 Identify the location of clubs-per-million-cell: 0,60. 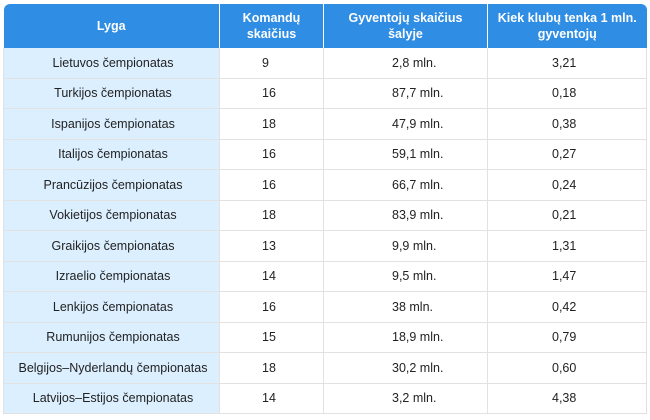
(567, 368).